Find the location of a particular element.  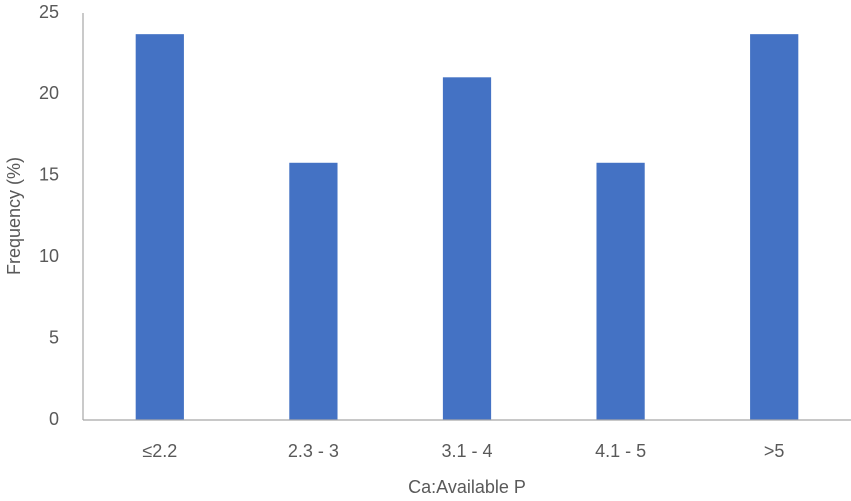

y-tick-label: 15 is located at coordinates (49, 175).